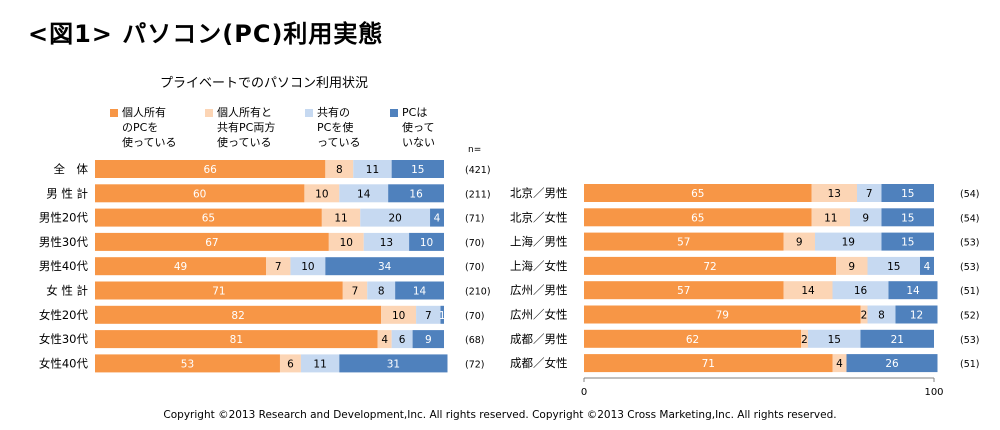 This screenshot has width=1000, height=430. I want to click on data-label: 13, so click(386, 243).